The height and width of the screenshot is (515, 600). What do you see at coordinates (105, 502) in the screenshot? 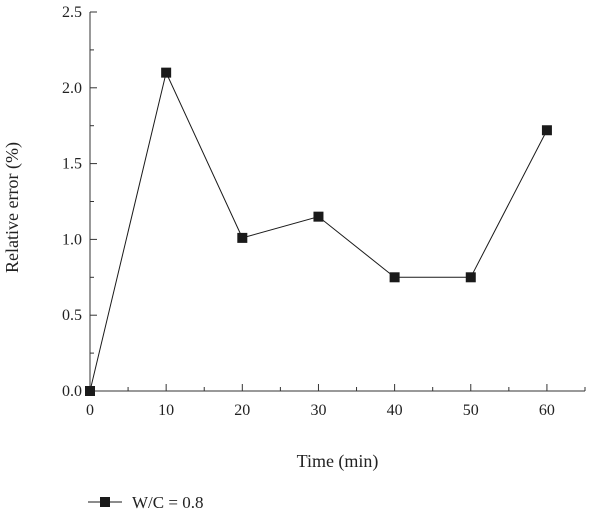
I see `legend-marker` at bounding box center [105, 502].